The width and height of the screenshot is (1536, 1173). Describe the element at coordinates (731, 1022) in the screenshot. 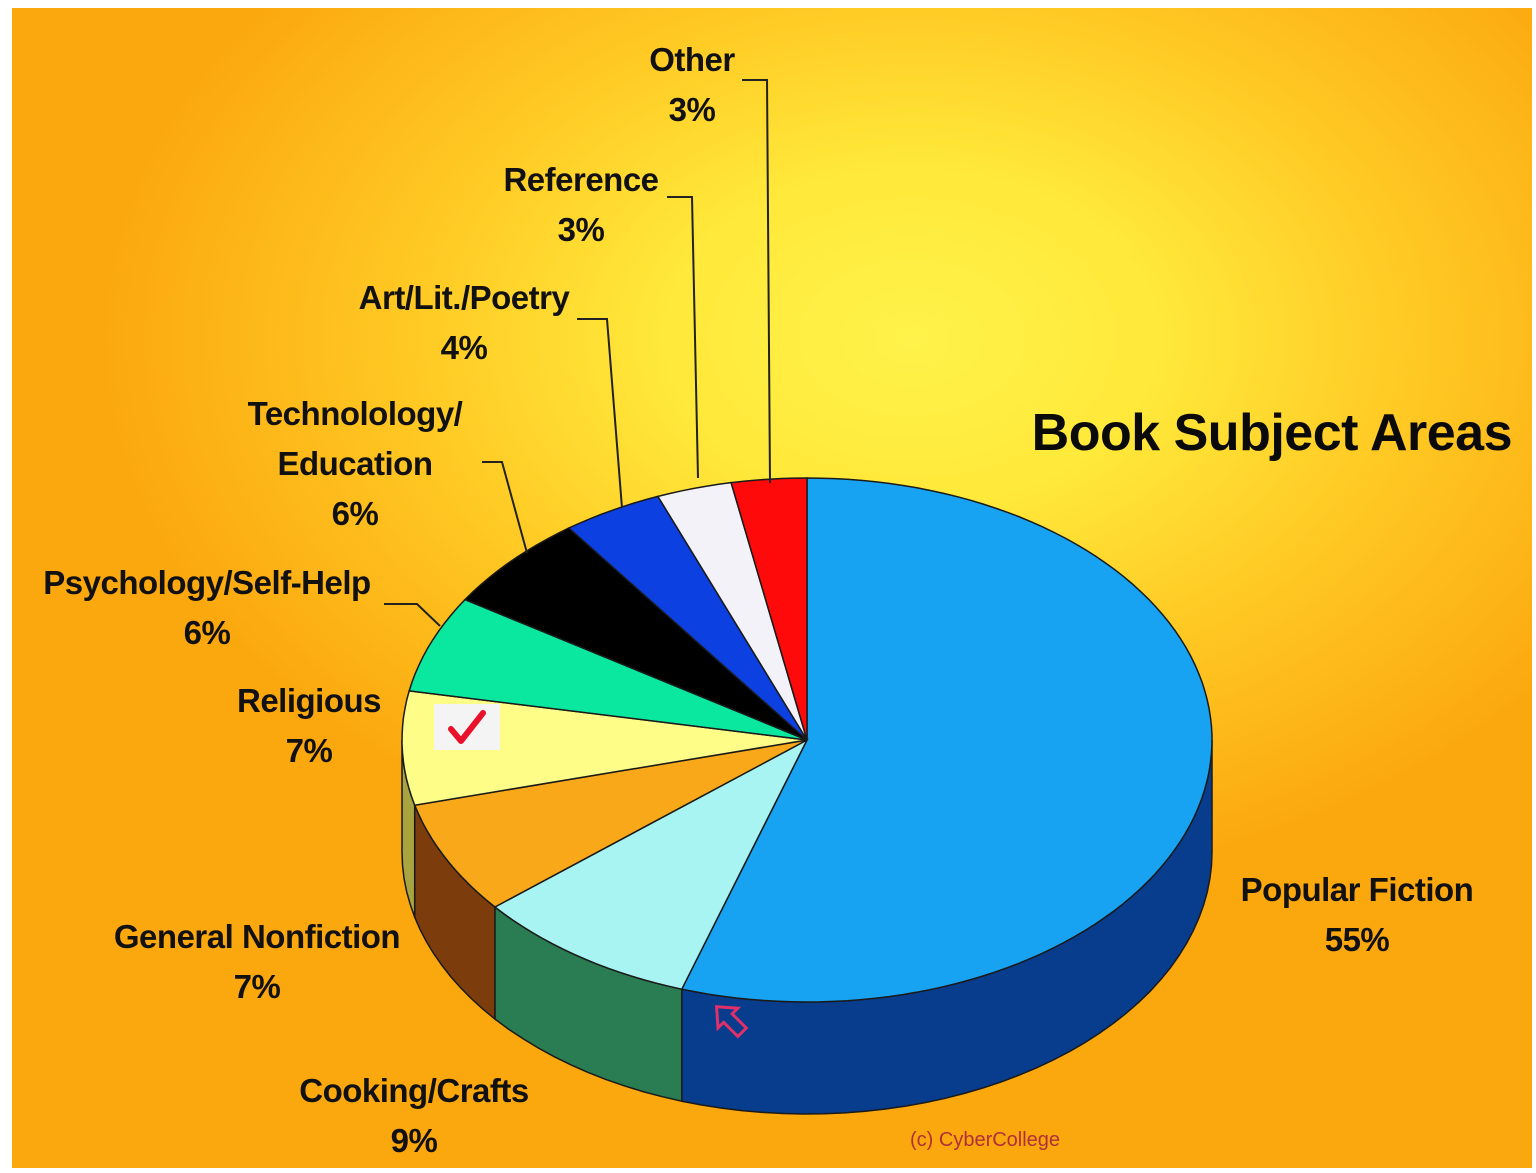

I see `cursor-arrow-icon` at that location.